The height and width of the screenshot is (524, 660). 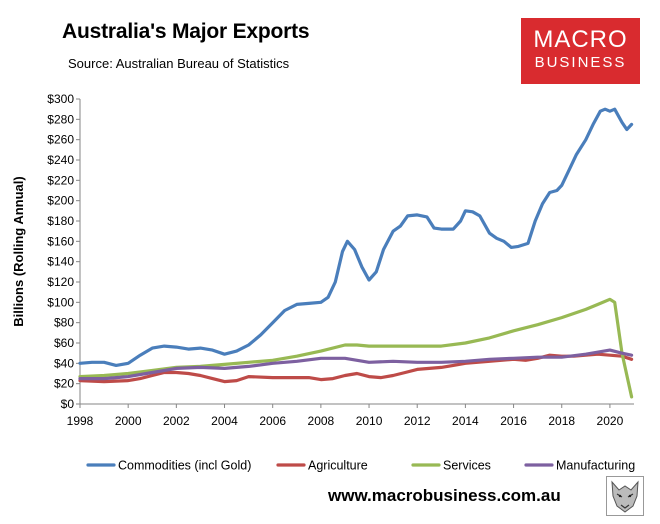 What do you see at coordinates (60, 201) in the screenshot?
I see `y-tick-label: $200` at bounding box center [60, 201].